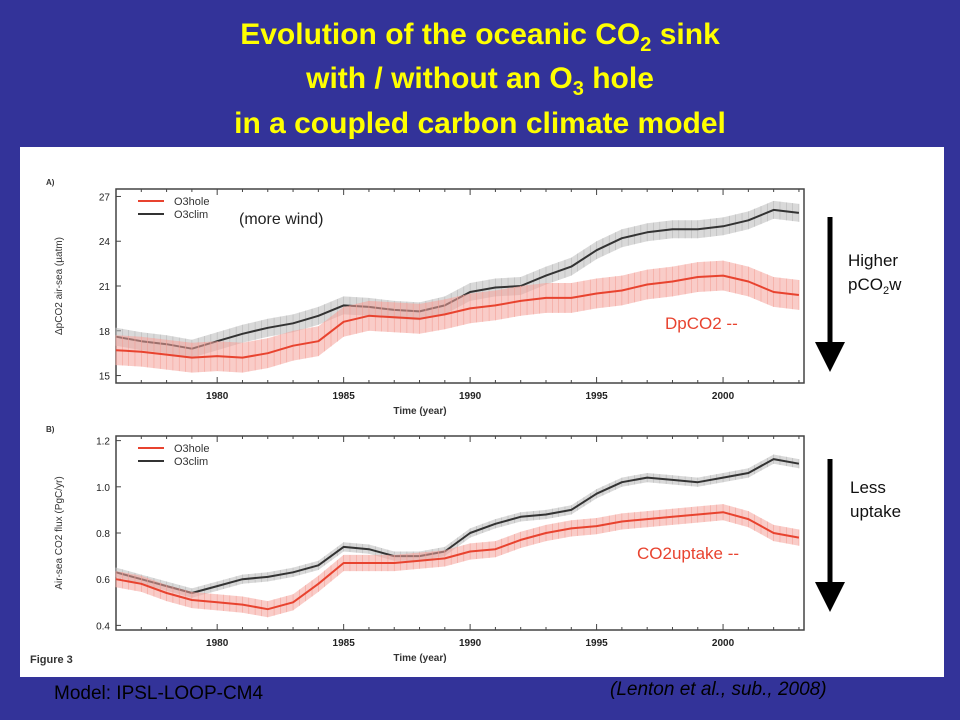 This screenshot has height=720, width=960. I want to click on arrow-label-pco2w: pCO2w, so click(875, 286).